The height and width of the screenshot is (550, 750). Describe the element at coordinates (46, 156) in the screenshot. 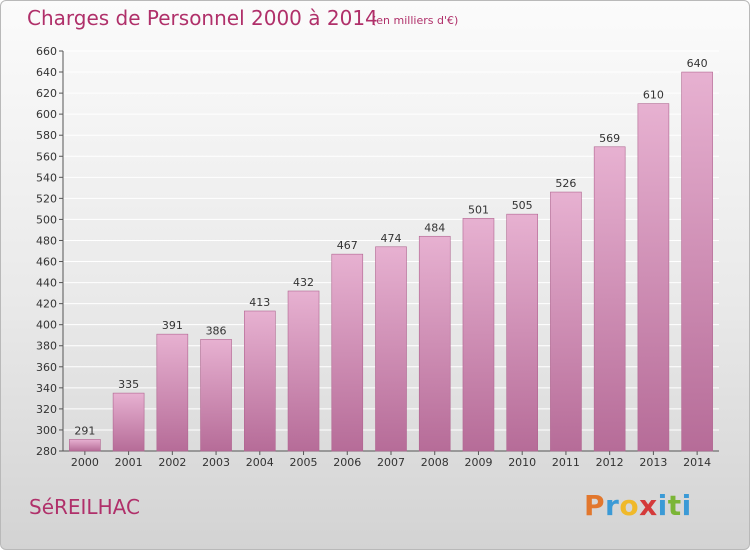

I see `y-tick-label: 560` at that location.